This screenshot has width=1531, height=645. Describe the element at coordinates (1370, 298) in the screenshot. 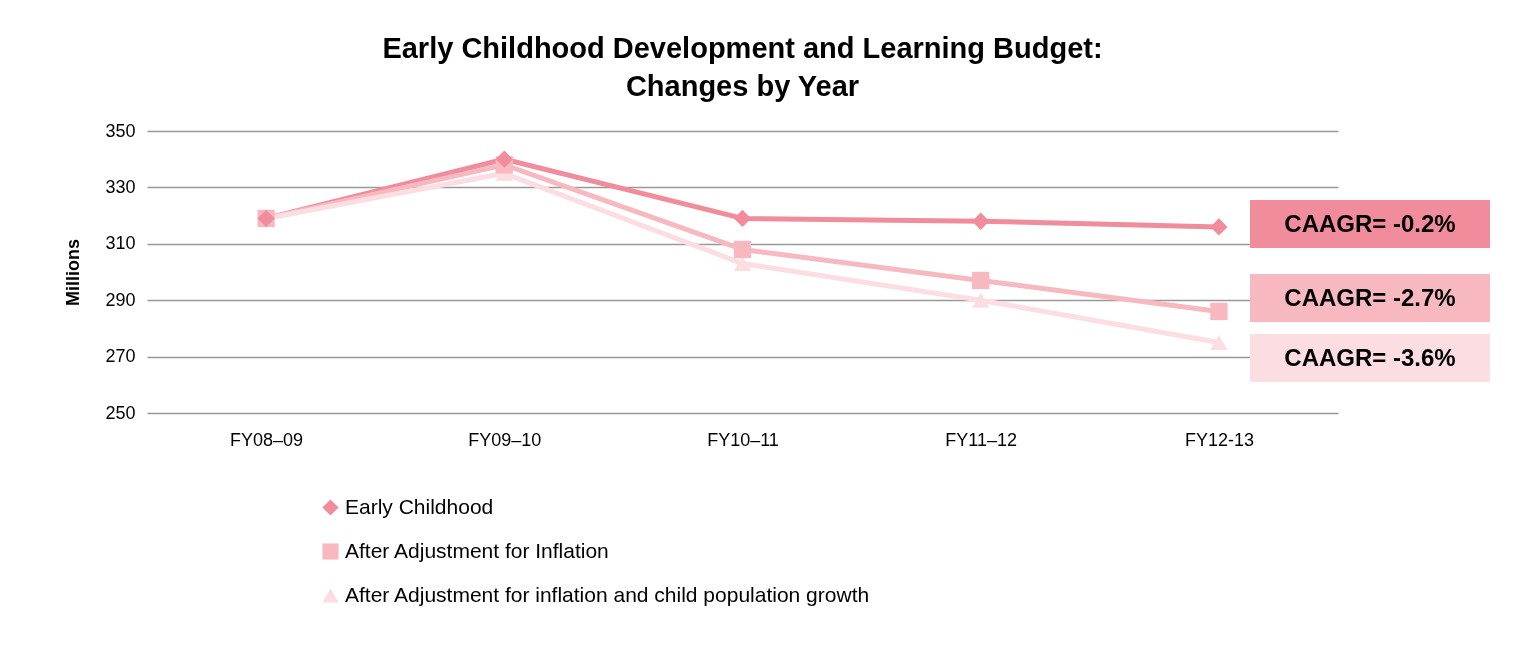

I see `label-box: CAAGR= -2.7%` at that location.